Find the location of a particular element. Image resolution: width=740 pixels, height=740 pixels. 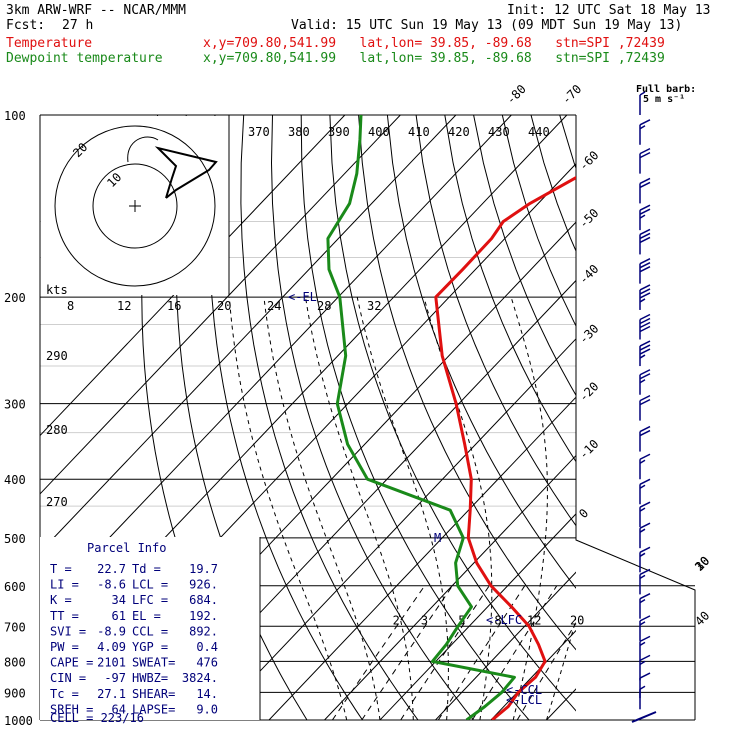

pressure-label-200: 200 is located at coordinates (15, 298).